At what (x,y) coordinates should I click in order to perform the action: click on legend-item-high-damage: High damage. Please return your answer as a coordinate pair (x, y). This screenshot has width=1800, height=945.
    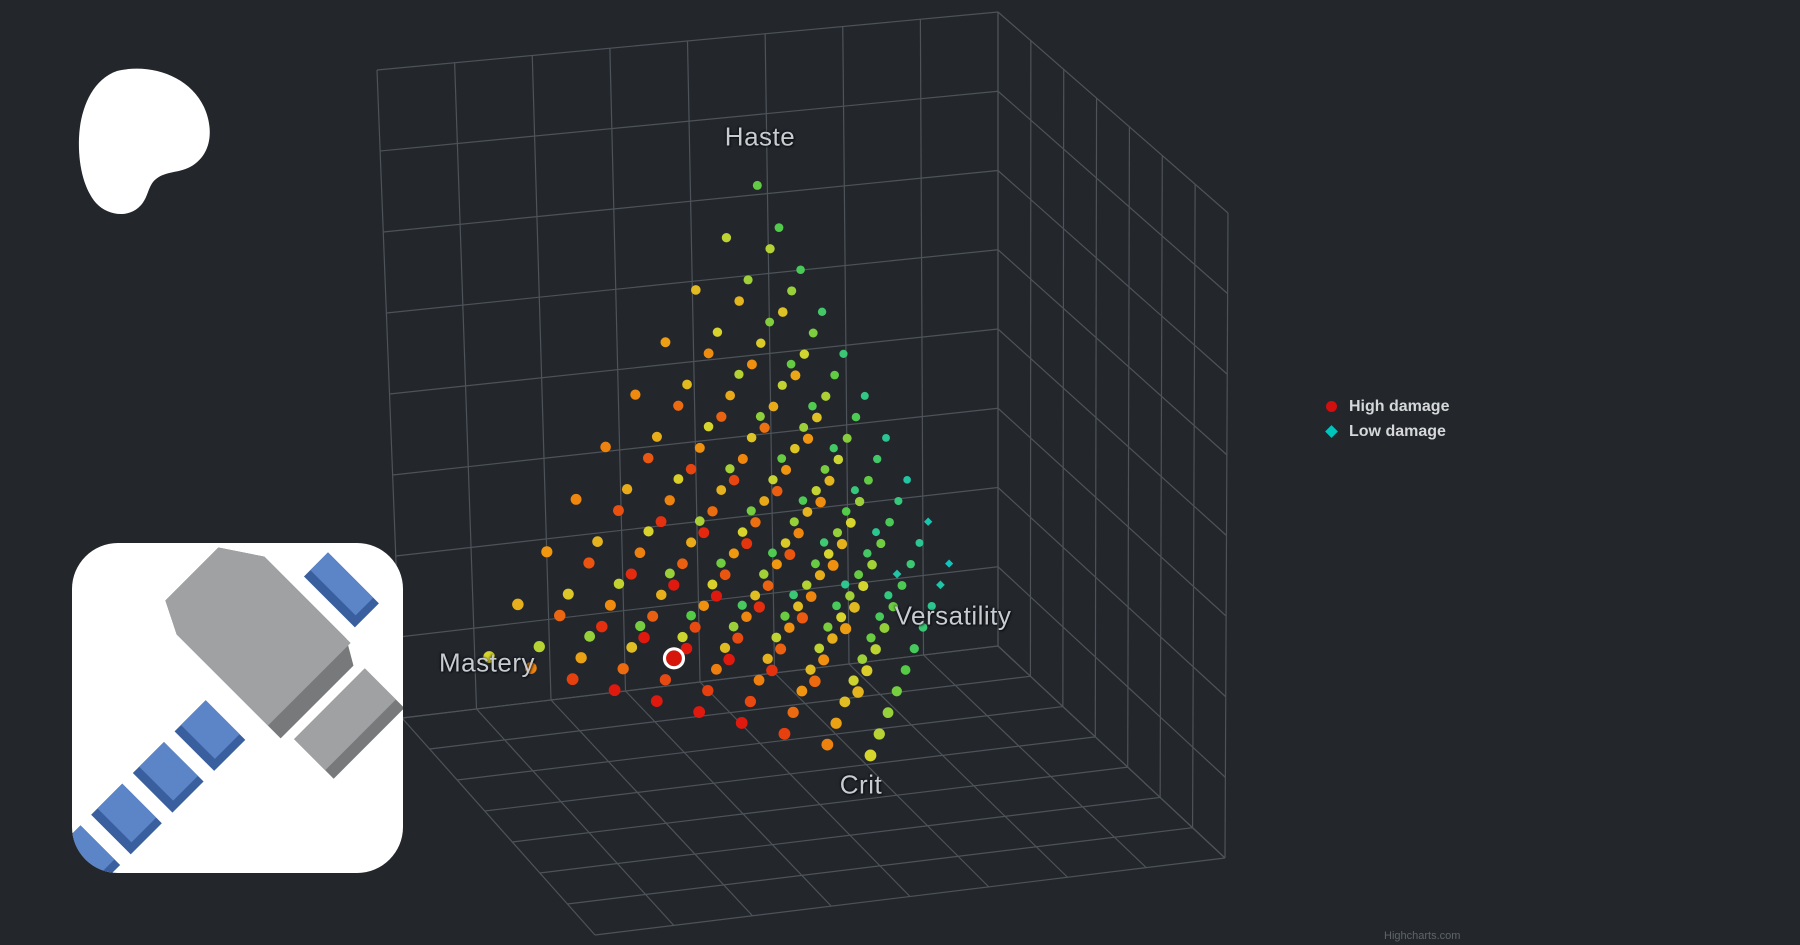
    Looking at the image, I should click on (1387, 406).